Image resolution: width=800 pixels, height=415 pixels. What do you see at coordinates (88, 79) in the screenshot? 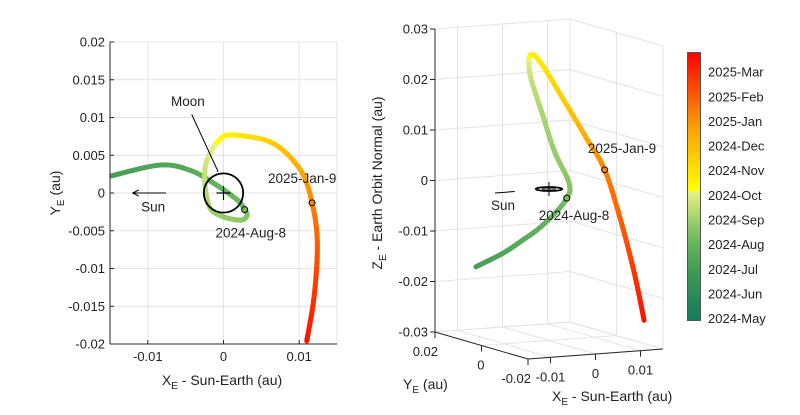
I see `y-tick-label: 0.015` at bounding box center [88, 79].